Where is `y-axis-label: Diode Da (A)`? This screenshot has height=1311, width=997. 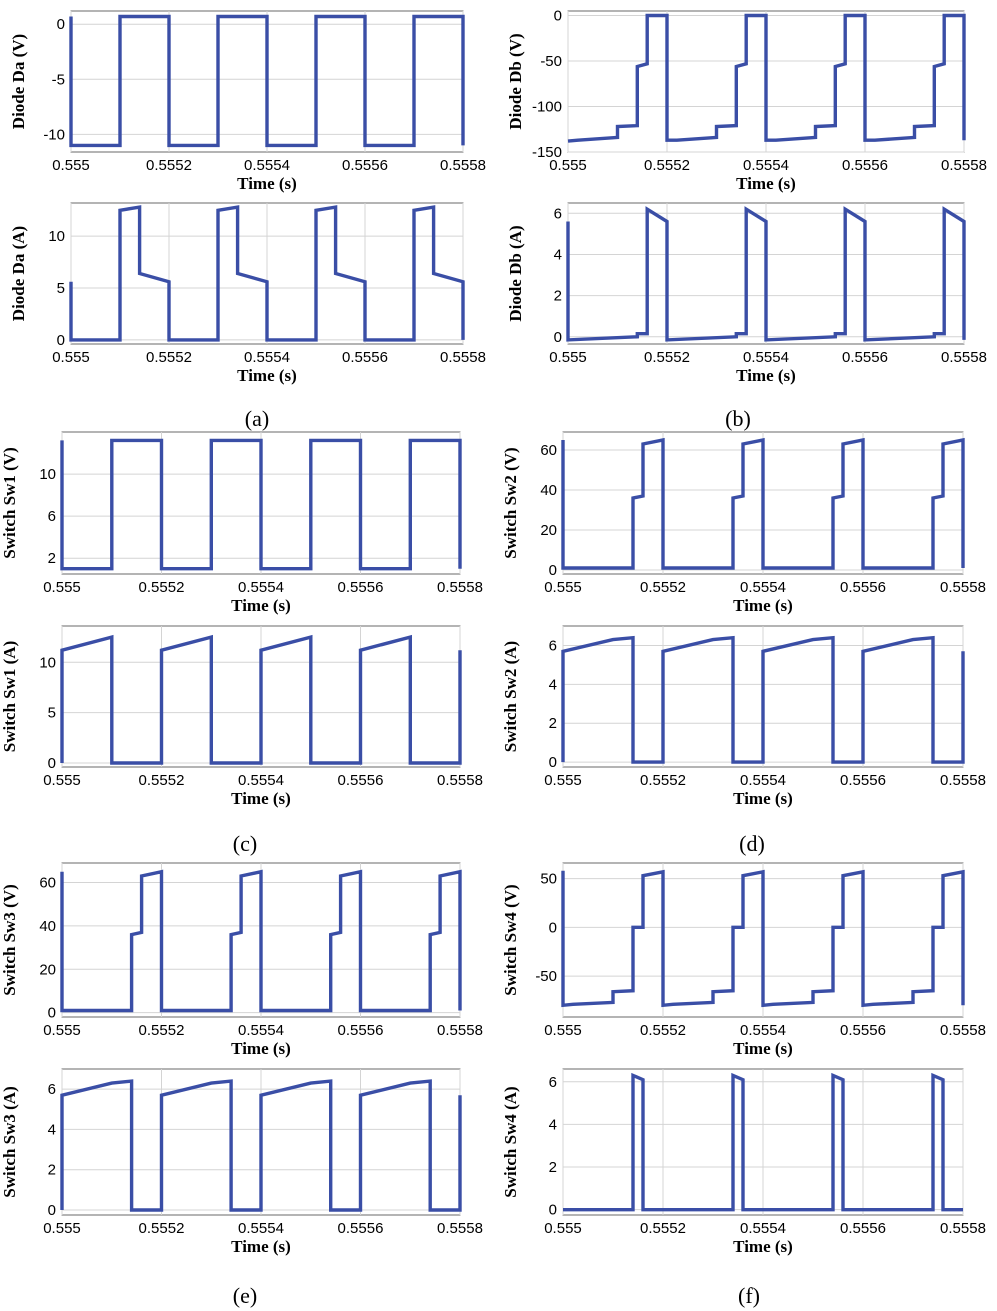
y-axis-label: Diode Da (A) is located at coordinates (18, 273).